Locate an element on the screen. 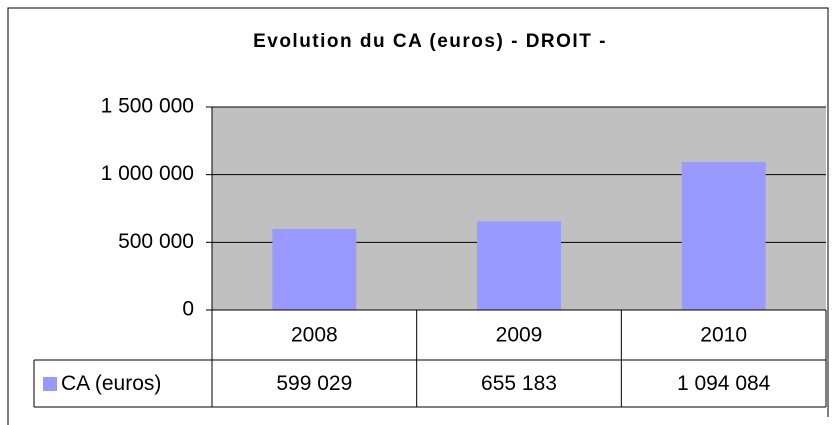  y-tick-label: 500 000 is located at coordinates (156, 241).